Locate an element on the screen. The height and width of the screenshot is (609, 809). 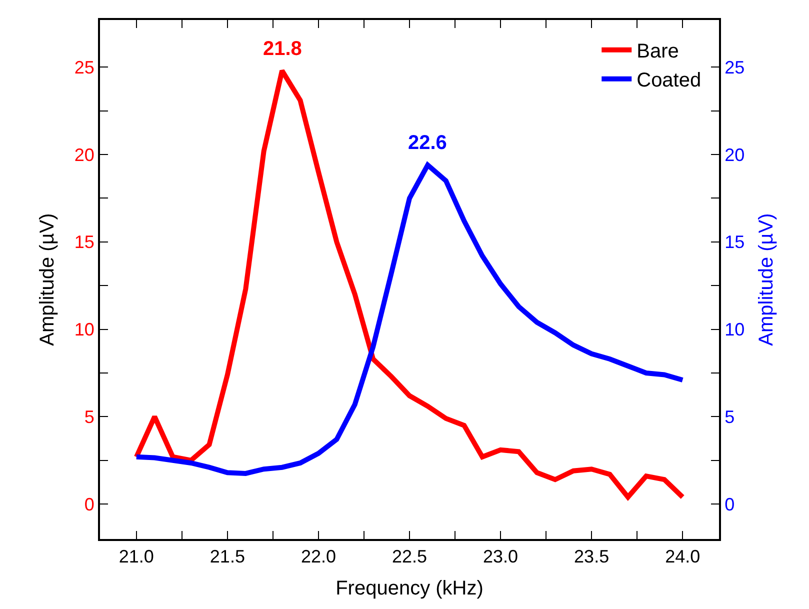
x-axis-title: Frequency (kHz) is located at coordinates (410, 589).